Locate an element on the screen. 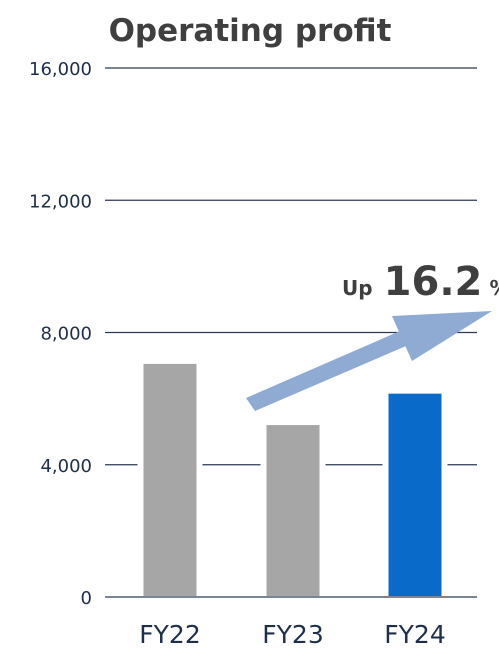 Image resolution: width=499 pixels, height=654 pixels. bar-fy22 is located at coordinates (170, 479).